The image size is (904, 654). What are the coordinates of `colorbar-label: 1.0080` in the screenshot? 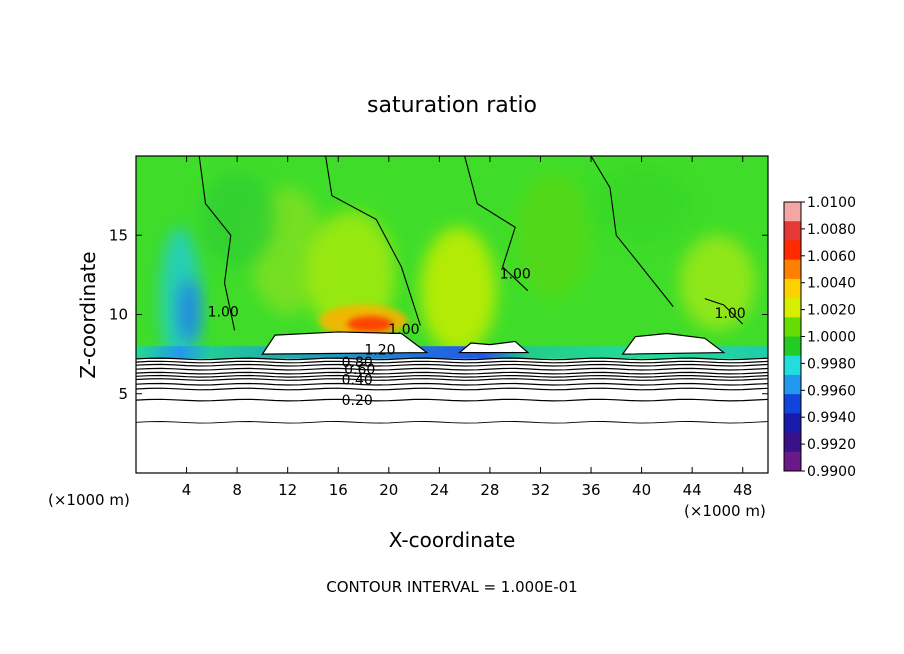 It's located at (831, 230).